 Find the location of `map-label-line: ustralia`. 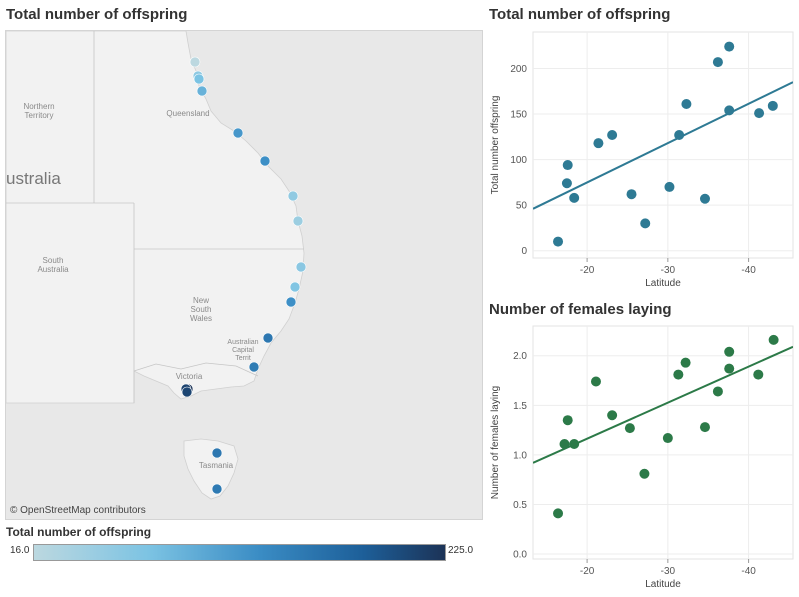

map-label-line: ustralia is located at coordinates (33, 178).